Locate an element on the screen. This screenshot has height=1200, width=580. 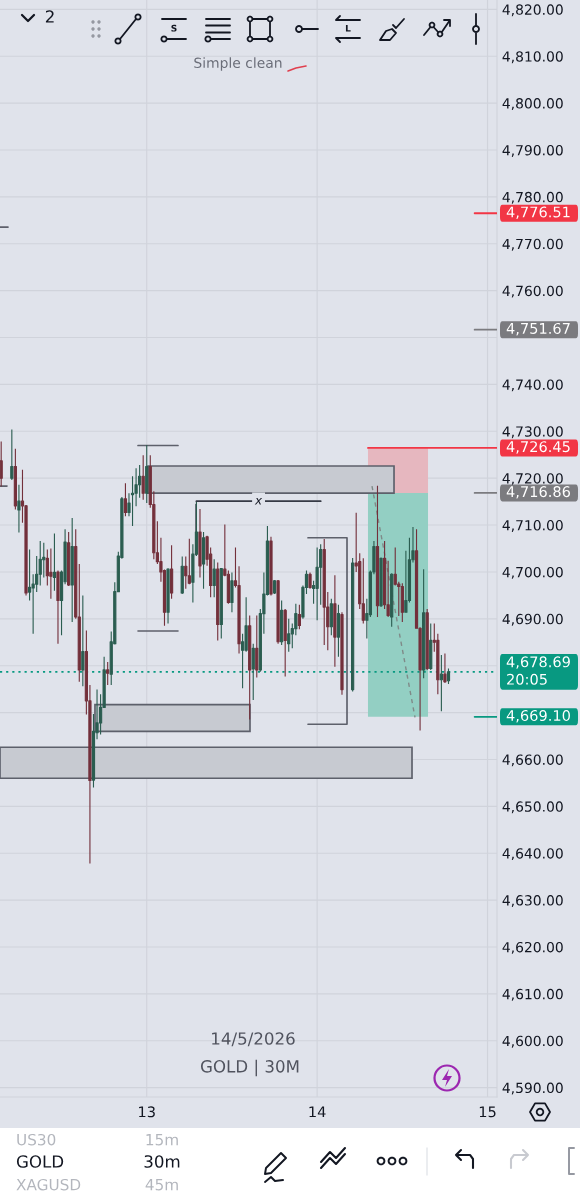
x-tick-label: 14 is located at coordinates (317, 1112).